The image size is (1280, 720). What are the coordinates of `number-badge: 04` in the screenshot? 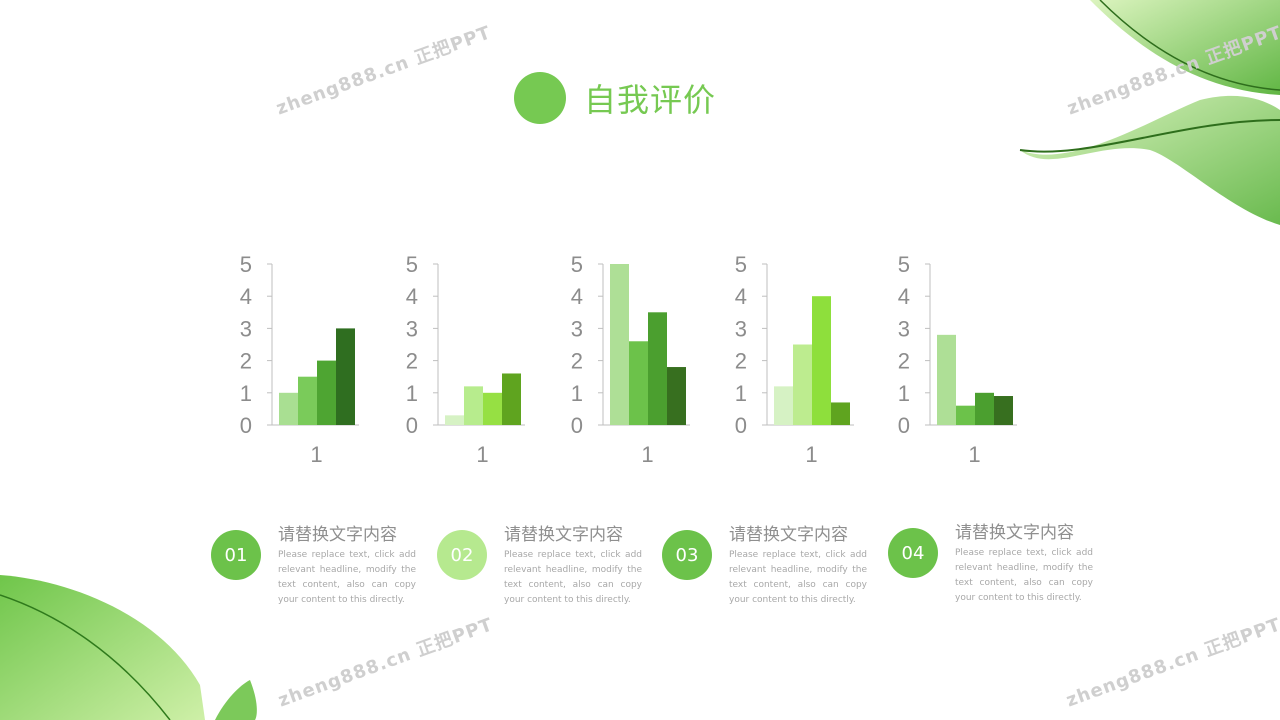 It's located at (913, 553).